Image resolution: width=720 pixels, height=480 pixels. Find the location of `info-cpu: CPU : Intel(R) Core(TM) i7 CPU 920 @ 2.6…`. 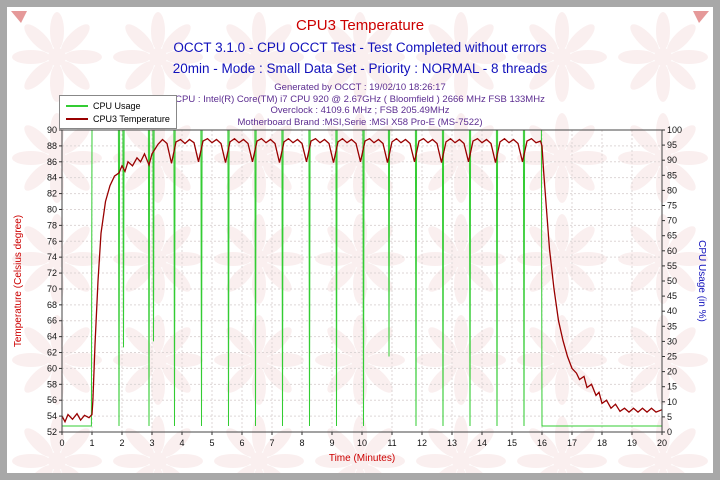

info-cpu: CPU : Intel(R) Core(TM) i7 CPU 920 @ 2.6… is located at coordinates (360, 99).